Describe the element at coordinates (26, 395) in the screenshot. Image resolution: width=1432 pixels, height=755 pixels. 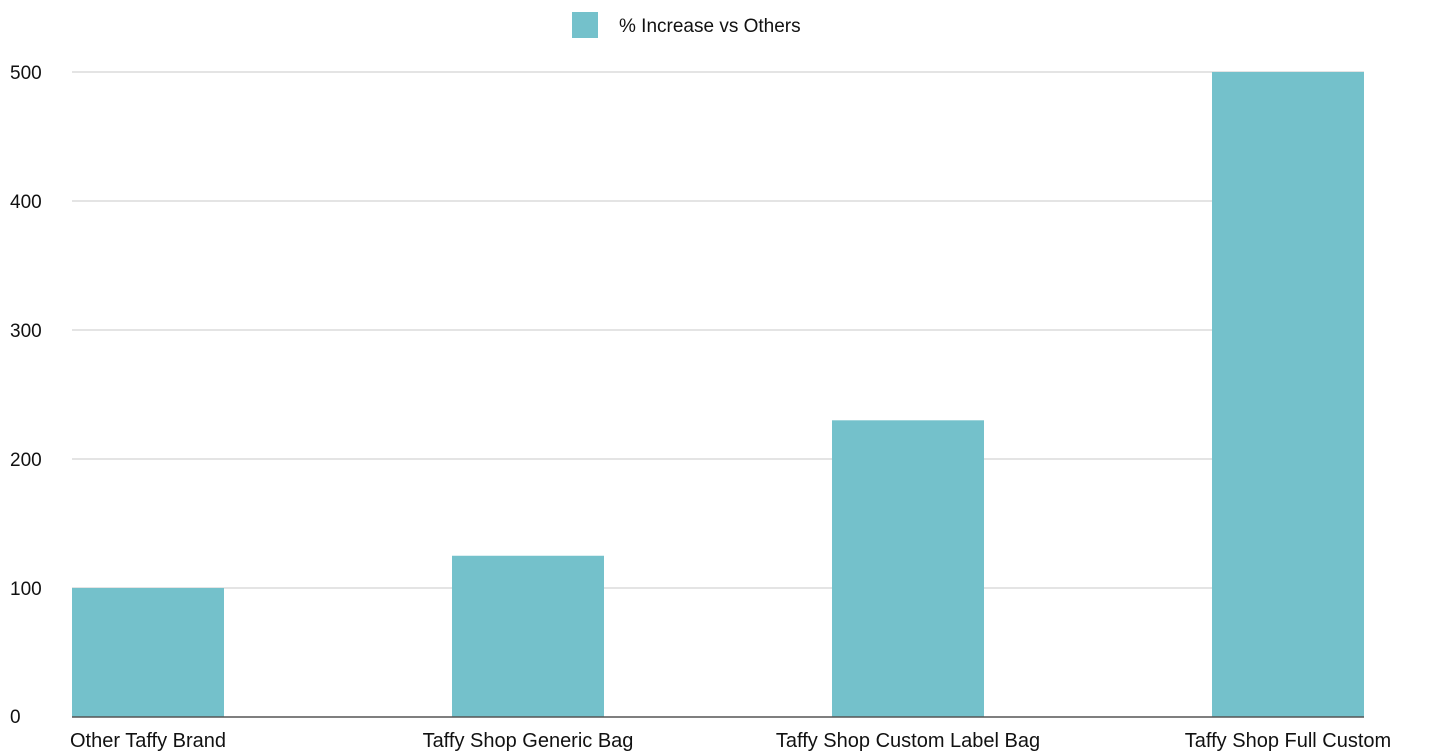
I see `y-axis-ticks: 0 100 200 300 400 500` at that location.